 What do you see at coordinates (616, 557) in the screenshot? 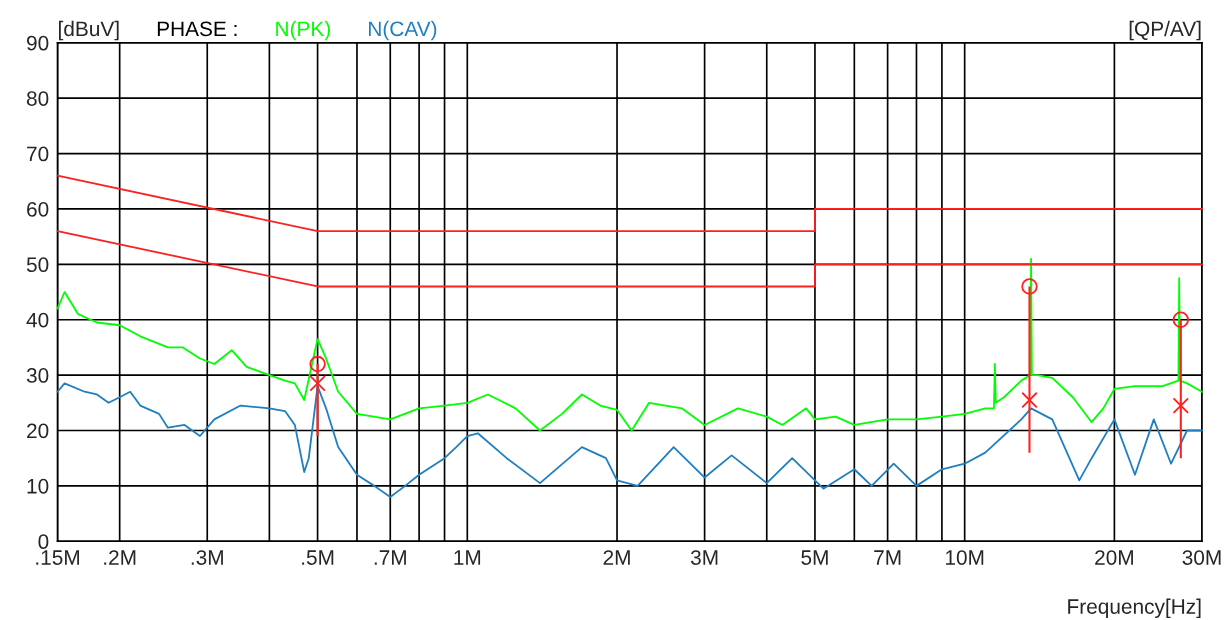
I see `x-tick-label: 2M` at bounding box center [616, 557].